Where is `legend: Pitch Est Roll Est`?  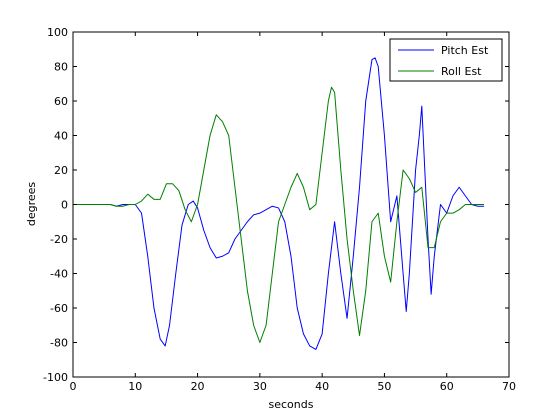
legend: Pitch Est Roll Est is located at coordinates (446, 60).